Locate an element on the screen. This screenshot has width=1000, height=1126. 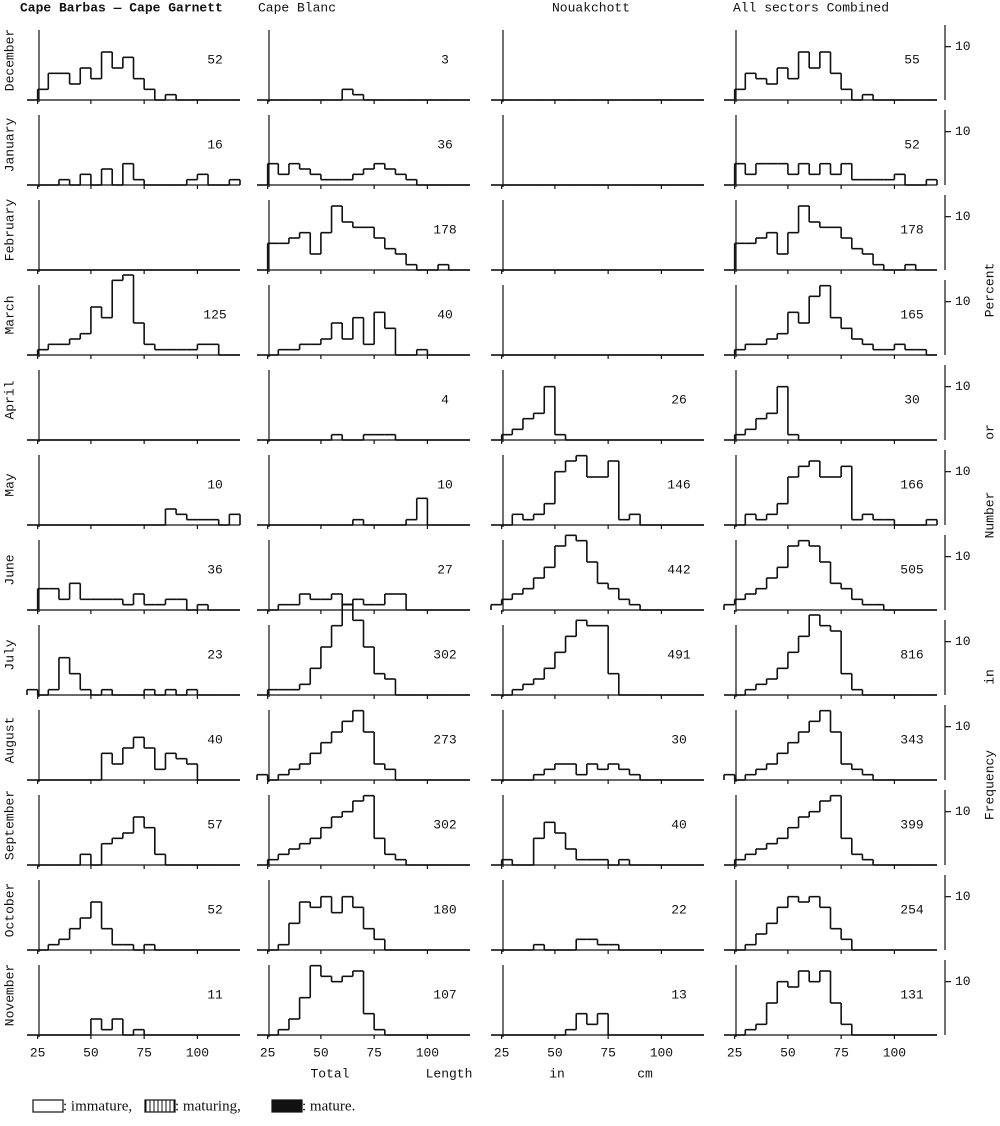
month-label: October is located at coordinates (9, 910).